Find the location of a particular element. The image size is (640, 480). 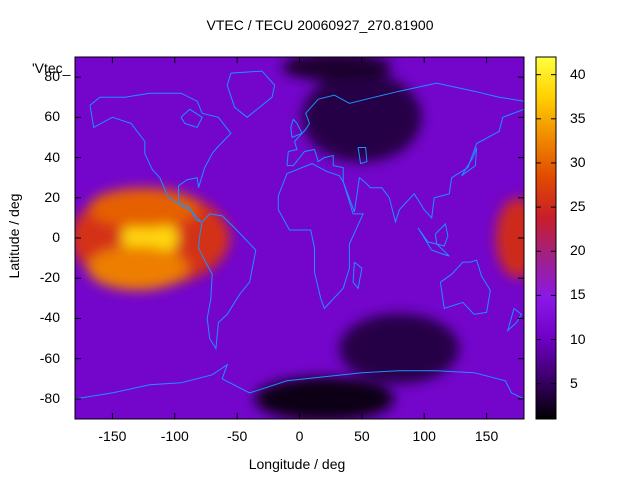

coastline-africa is located at coordinates (320, 236).